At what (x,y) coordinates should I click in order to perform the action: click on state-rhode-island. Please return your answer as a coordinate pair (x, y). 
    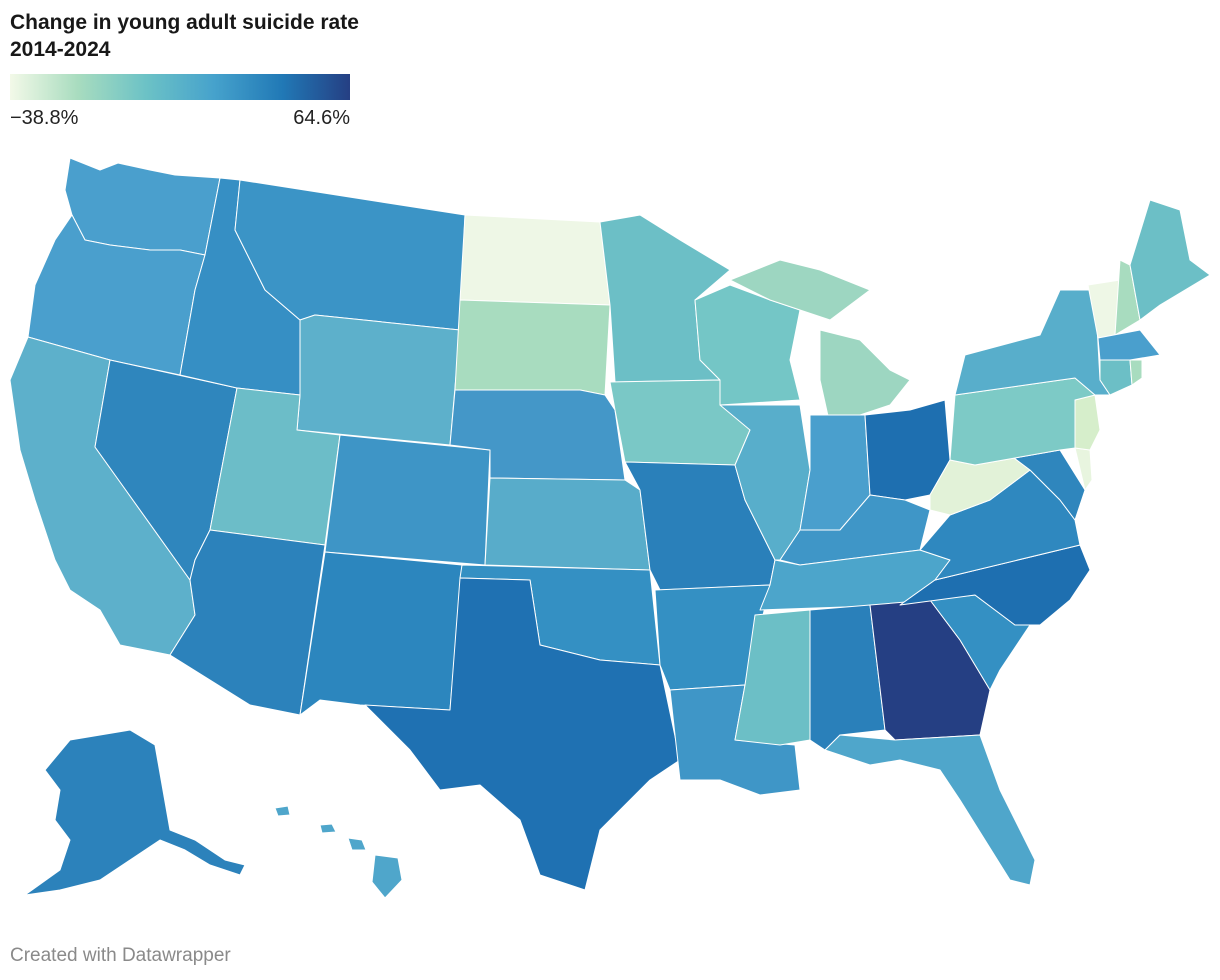
    Looking at the image, I should click on (1136, 372).